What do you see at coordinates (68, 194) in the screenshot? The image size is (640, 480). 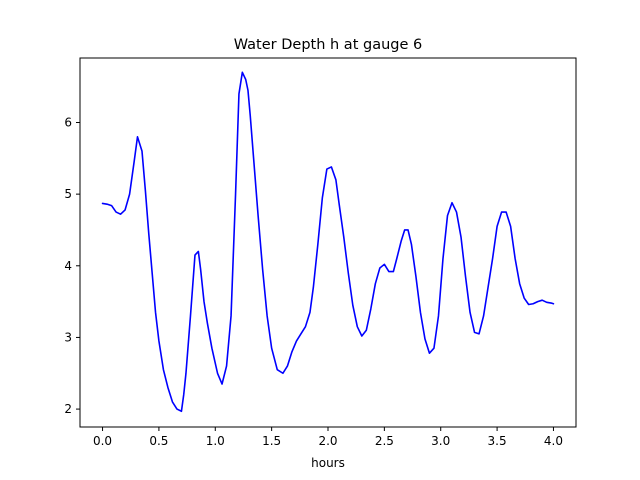 I see `y-tick-label: 5` at bounding box center [68, 194].